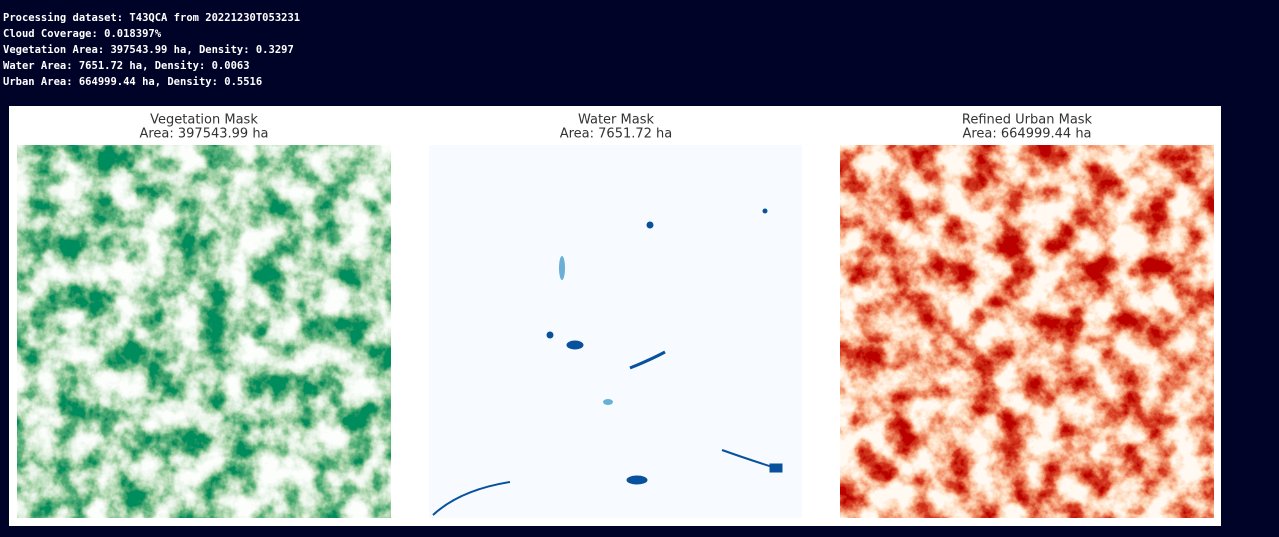 The height and width of the screenshot is (537, 1279). I want to click on log-line: Water Area: 7651.72 ha, Density: 0.0063, so click(126, 66).